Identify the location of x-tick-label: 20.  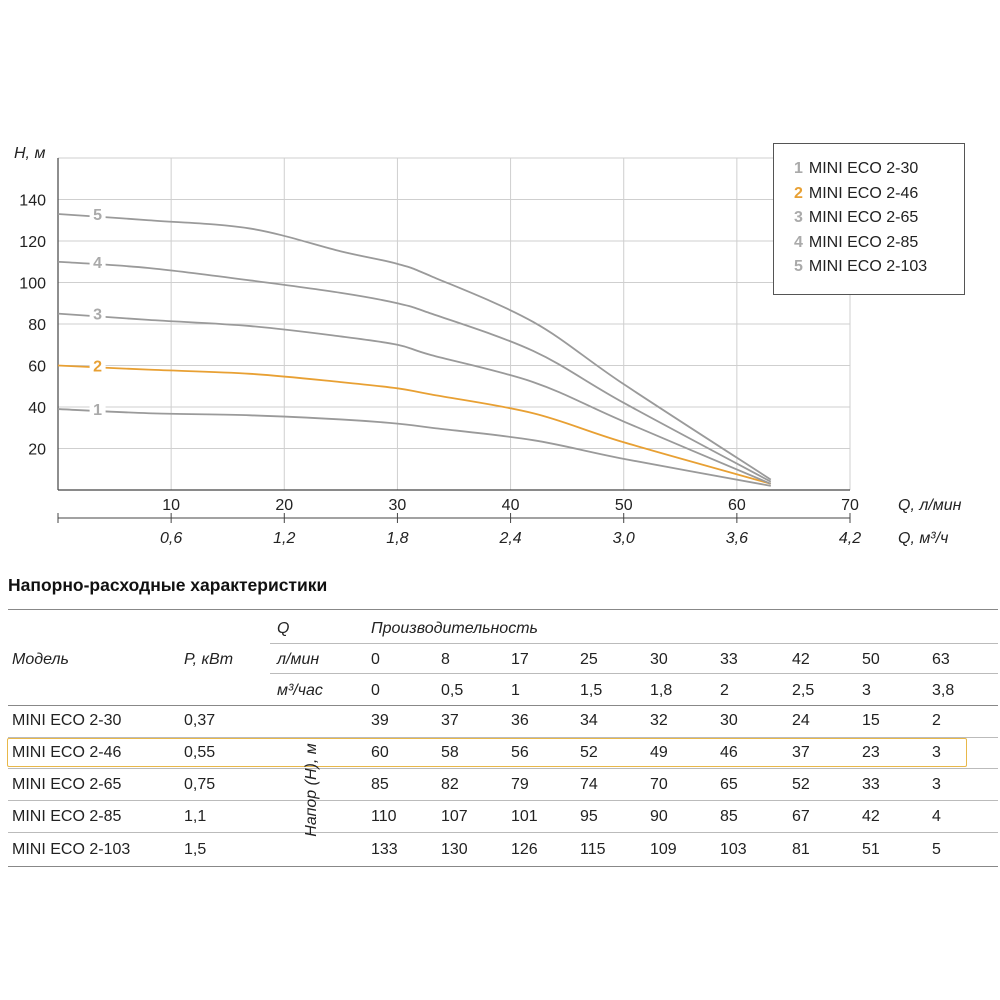
(284, 505).